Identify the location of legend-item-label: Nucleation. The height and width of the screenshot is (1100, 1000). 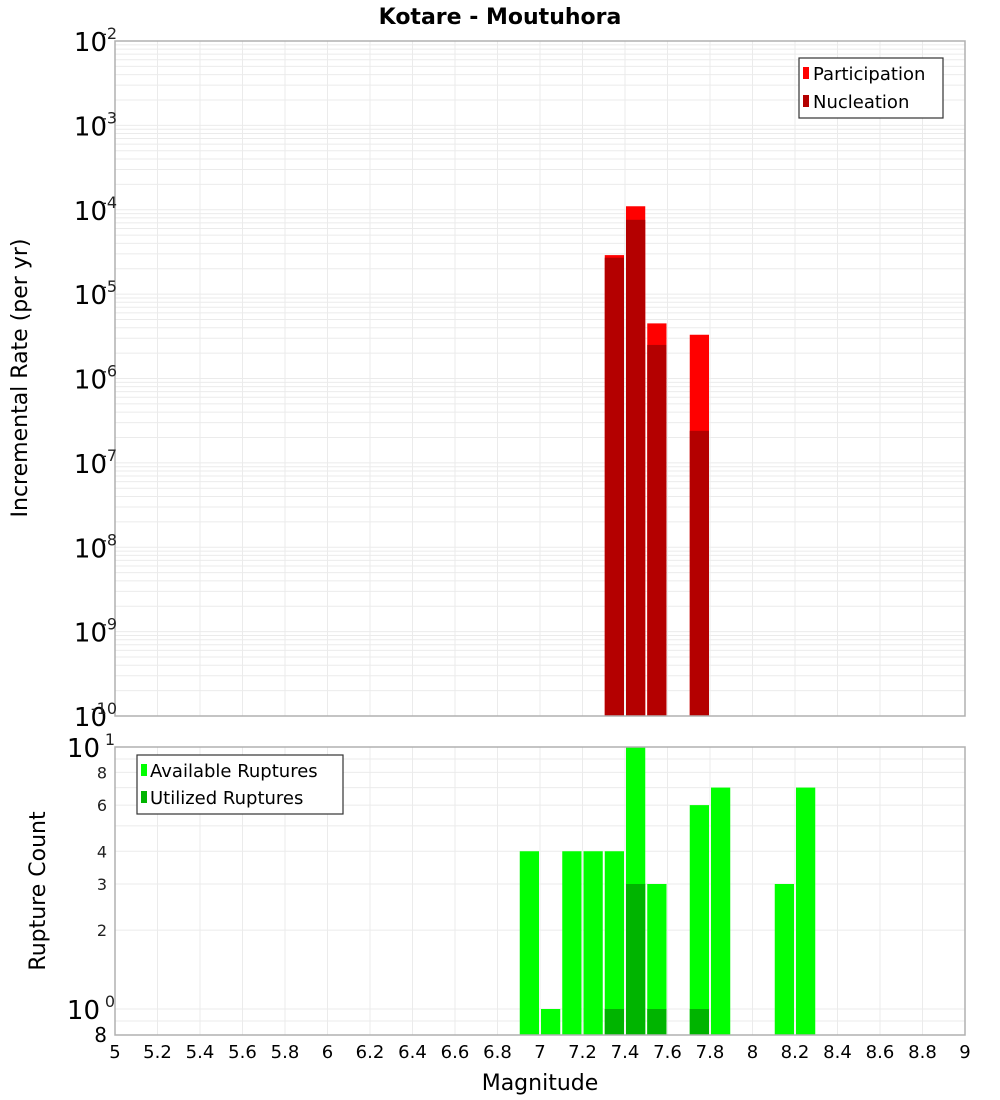
(861, 102).